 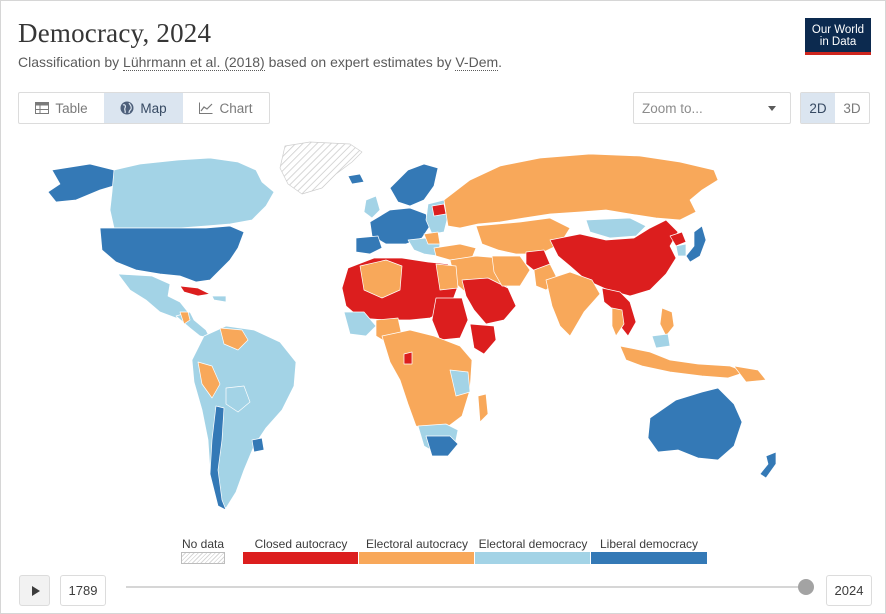 What do you see at coordinates (244, 417) in the screenshot?
I see `region-south-america` at bounding box center [244, 417].